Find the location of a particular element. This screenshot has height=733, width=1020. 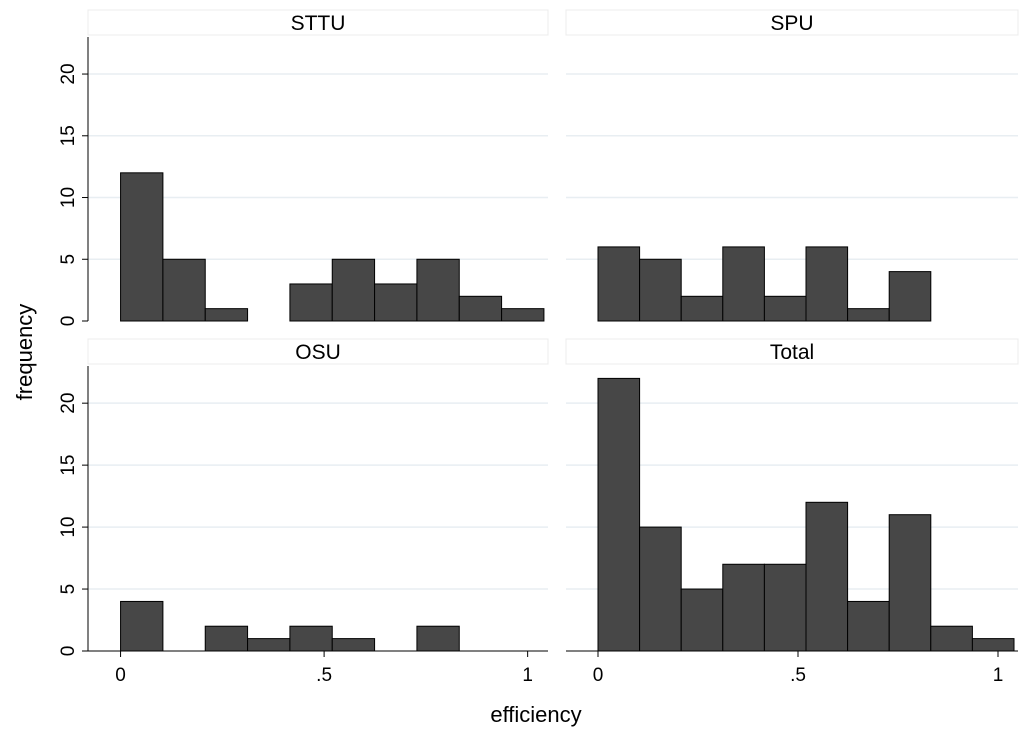

panel-title: Total is located at coordinates (792, 352).